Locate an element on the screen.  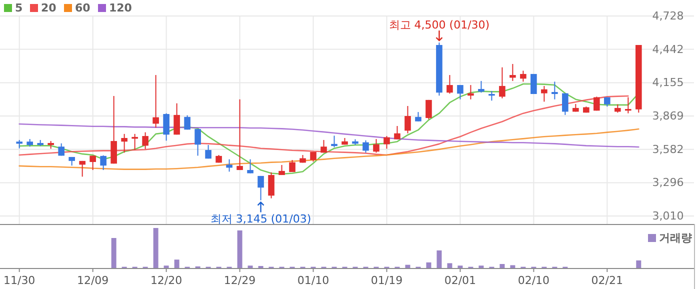
x-tick-label: 12/20 is located at coordinates (166, 280).